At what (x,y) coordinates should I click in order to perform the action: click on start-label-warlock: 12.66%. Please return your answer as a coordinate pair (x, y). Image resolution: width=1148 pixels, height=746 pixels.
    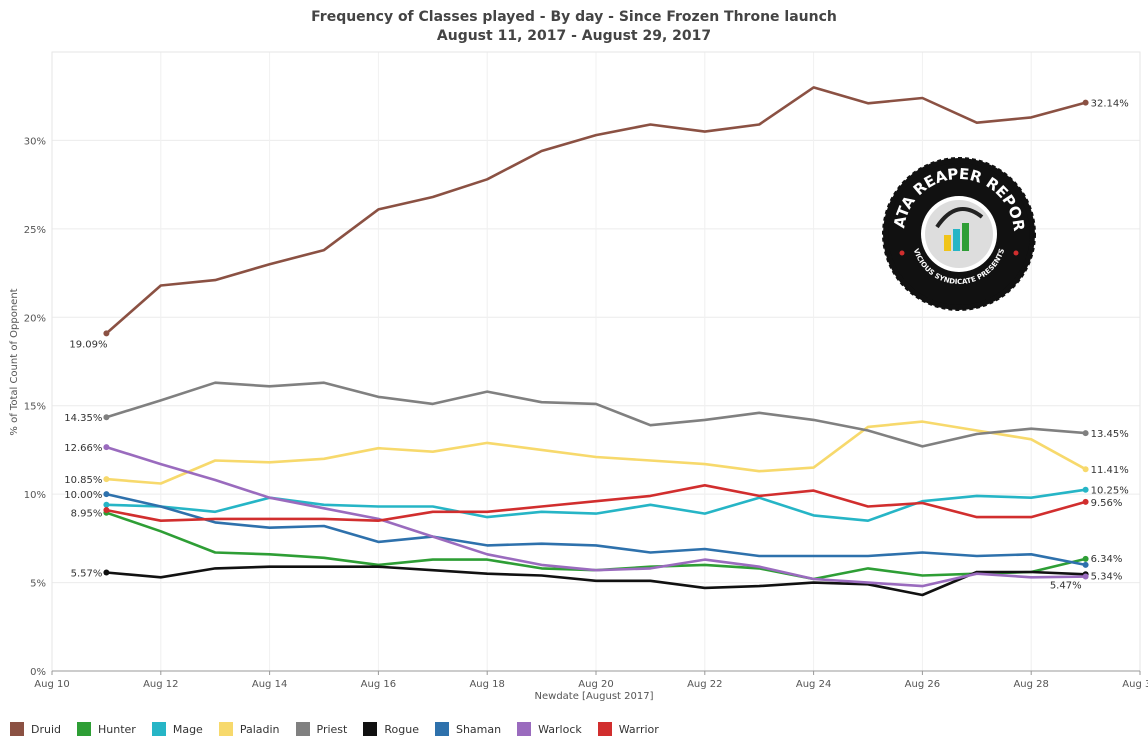
    Looking at the image, I should click on (83, 448).